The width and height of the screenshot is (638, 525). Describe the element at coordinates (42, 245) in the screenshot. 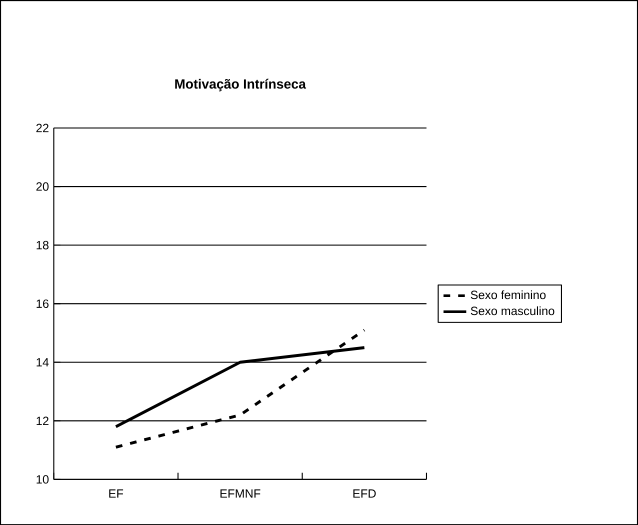

I see `y-tick-label: 18` at that location.